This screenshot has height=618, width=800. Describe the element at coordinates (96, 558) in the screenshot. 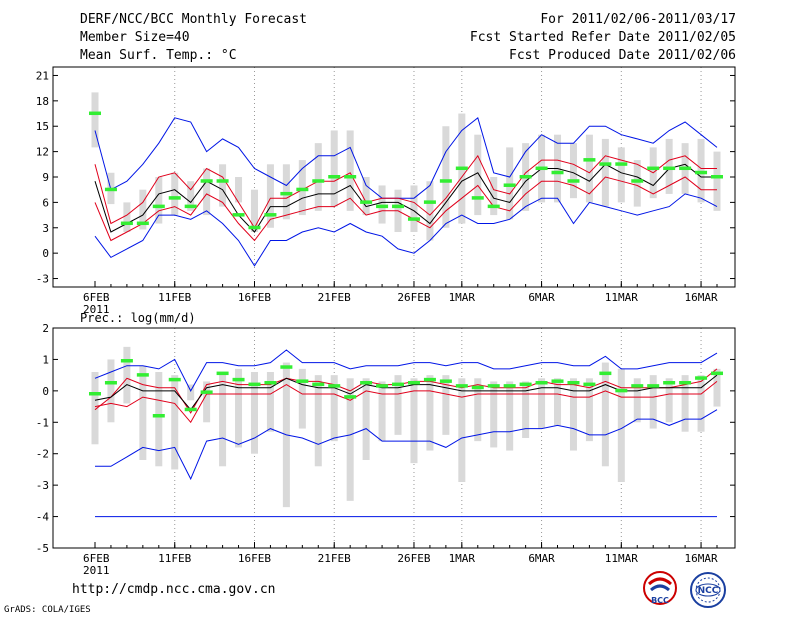

I see `prec-xtick-label-0: 6FEB` at that location.